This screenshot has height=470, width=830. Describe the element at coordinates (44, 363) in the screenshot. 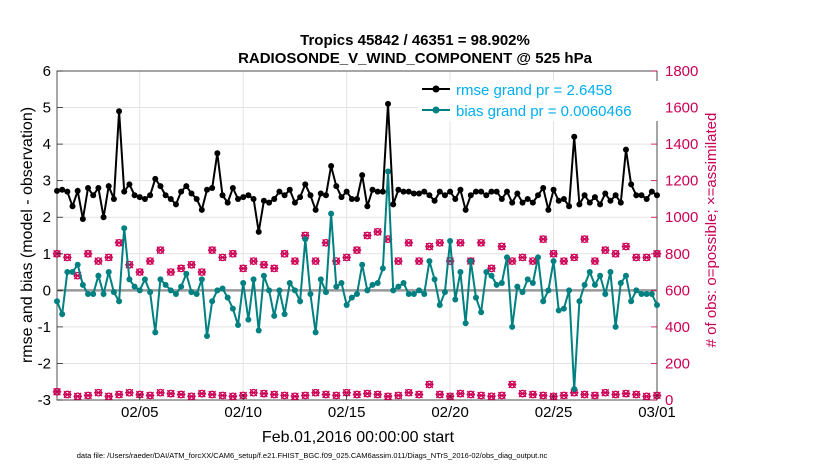

I see `y-left-tick-label-1: -2` at that location.